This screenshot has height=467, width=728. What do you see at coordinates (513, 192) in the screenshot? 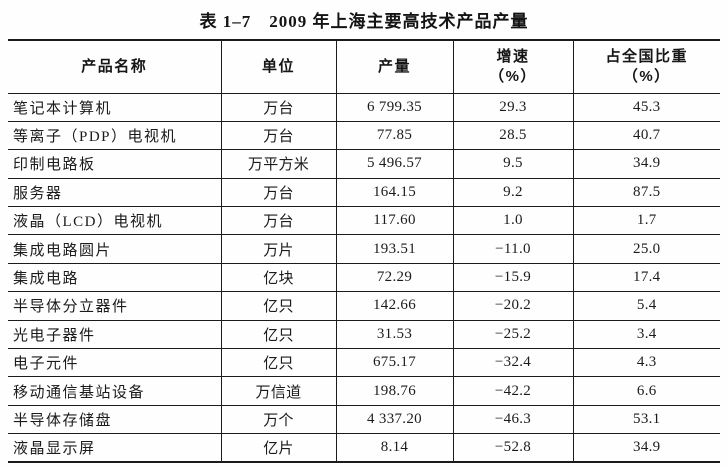
I see `cell-growth: 9.2` at bounding box center [513, 192].